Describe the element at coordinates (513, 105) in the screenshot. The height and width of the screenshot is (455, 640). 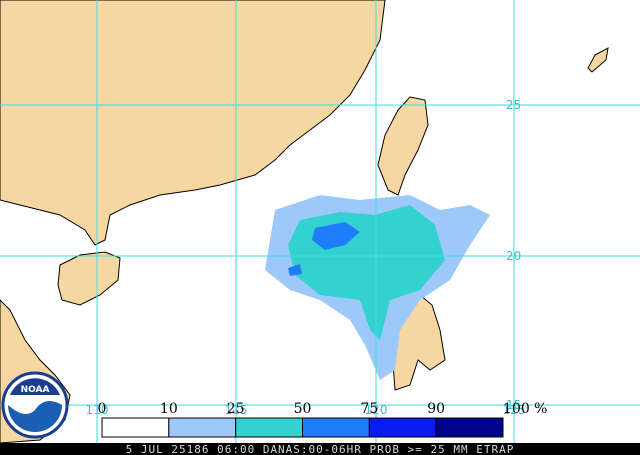
I see `lat-label: 25` at that location.